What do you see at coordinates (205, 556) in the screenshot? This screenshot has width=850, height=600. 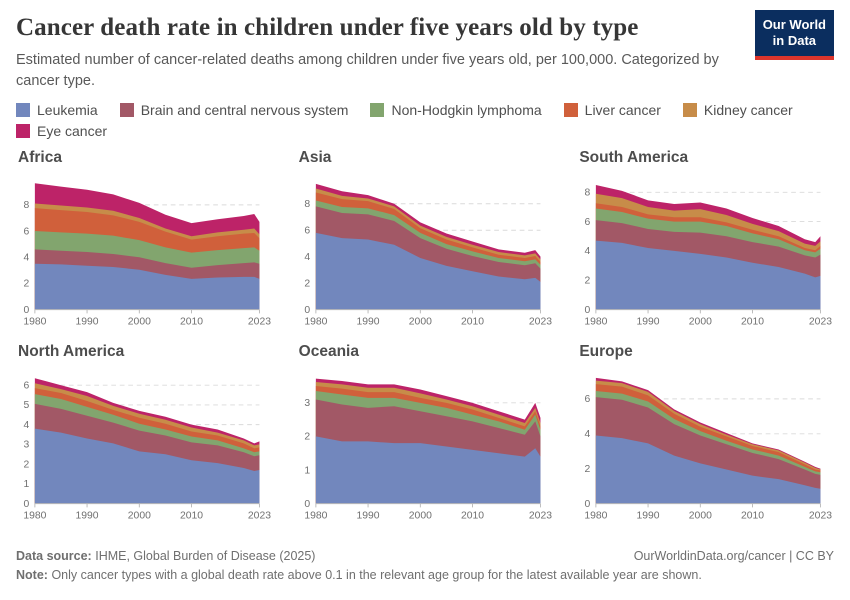 I see `footer-datasource-text: IHME, Global Burden of Disease (2025)` at bounding box center [205, 556].